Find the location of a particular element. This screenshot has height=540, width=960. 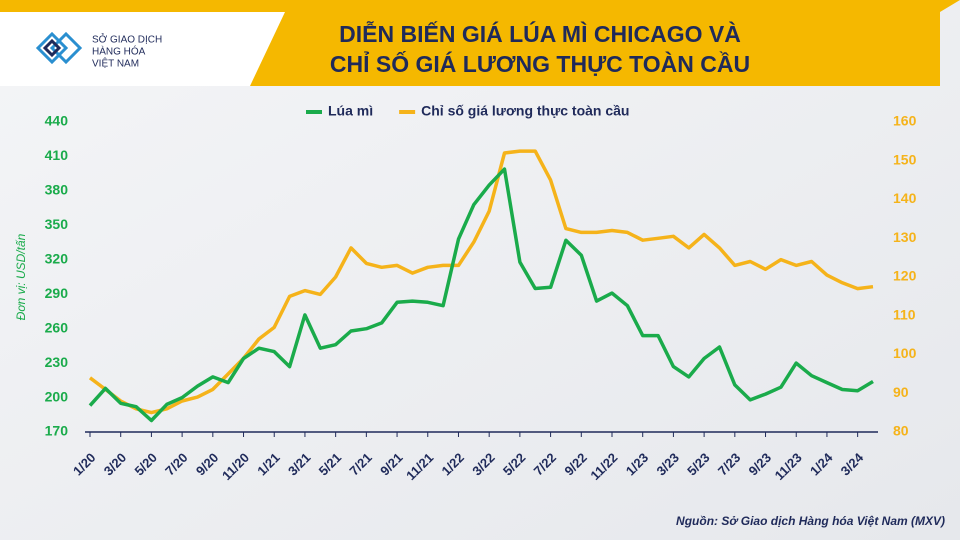

y2-tick-label: 160 is located at coordinates (905, 121).